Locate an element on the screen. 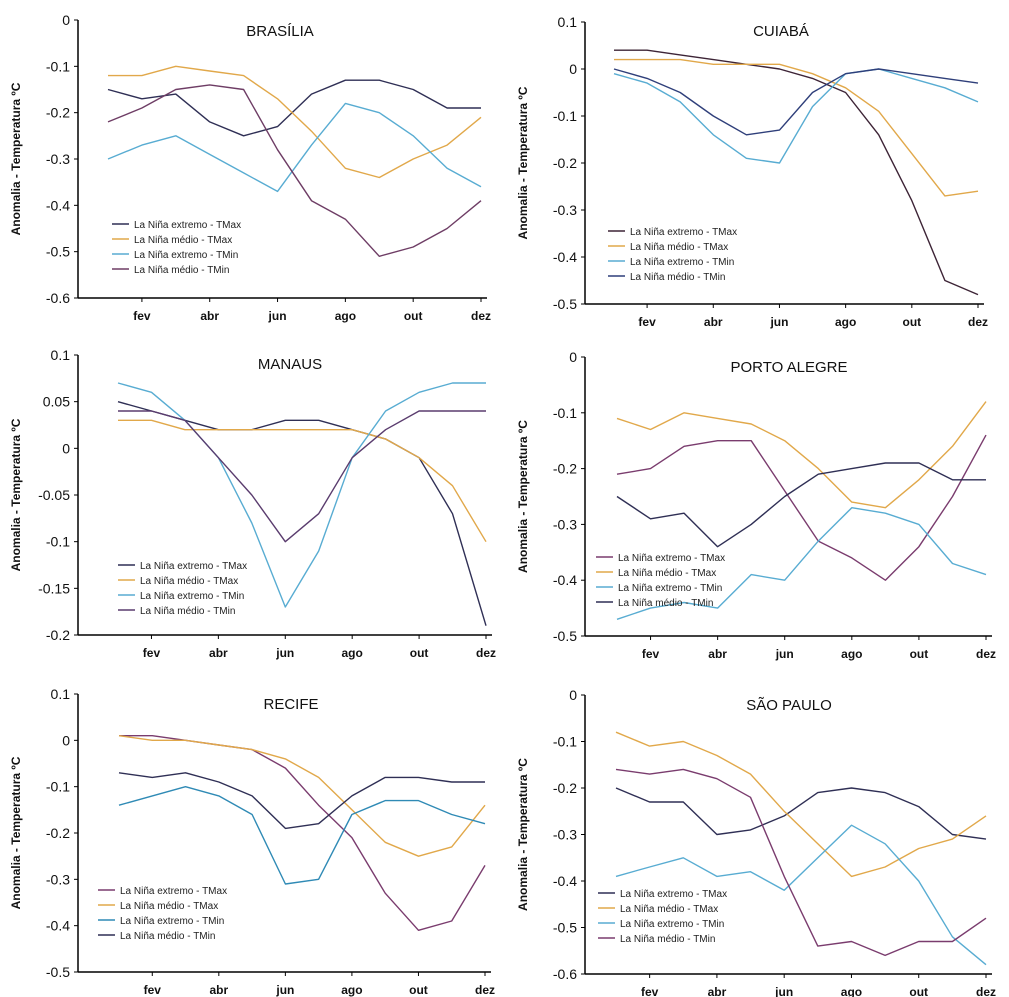 This screenshot has width=1009, height=997. chart-title: PORTO ALEGRE is located at coordinates (789, 367).